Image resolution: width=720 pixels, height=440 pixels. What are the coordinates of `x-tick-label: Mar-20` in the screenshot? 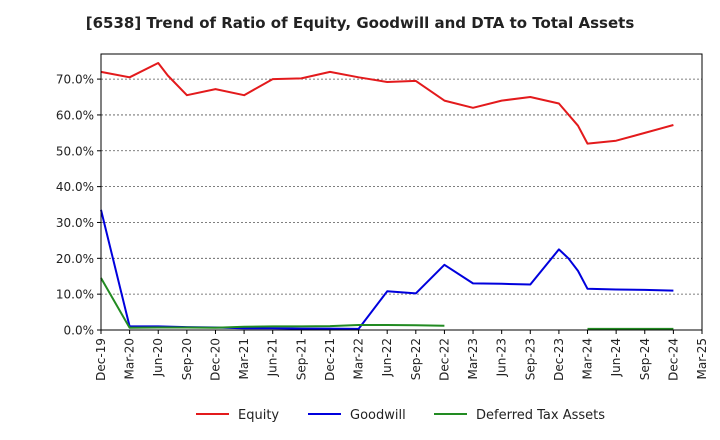 It's located at (130, 358).